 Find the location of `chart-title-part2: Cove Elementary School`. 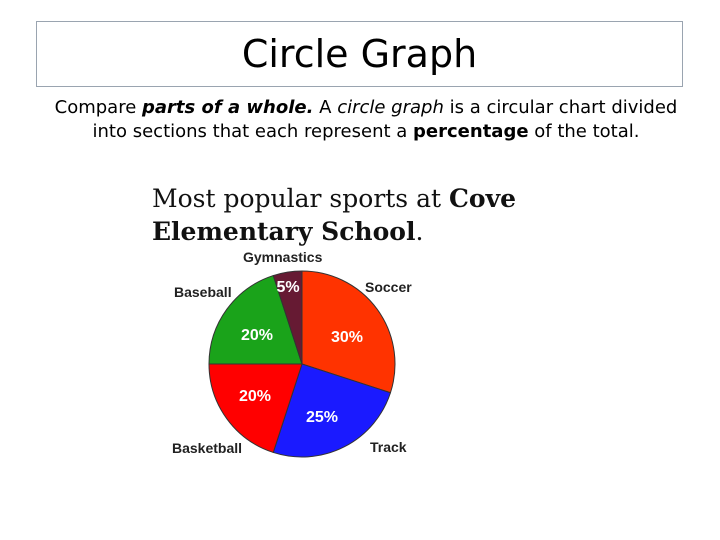

chart-title-part2: Cove Elementary School is located at coordinates (334, 215).